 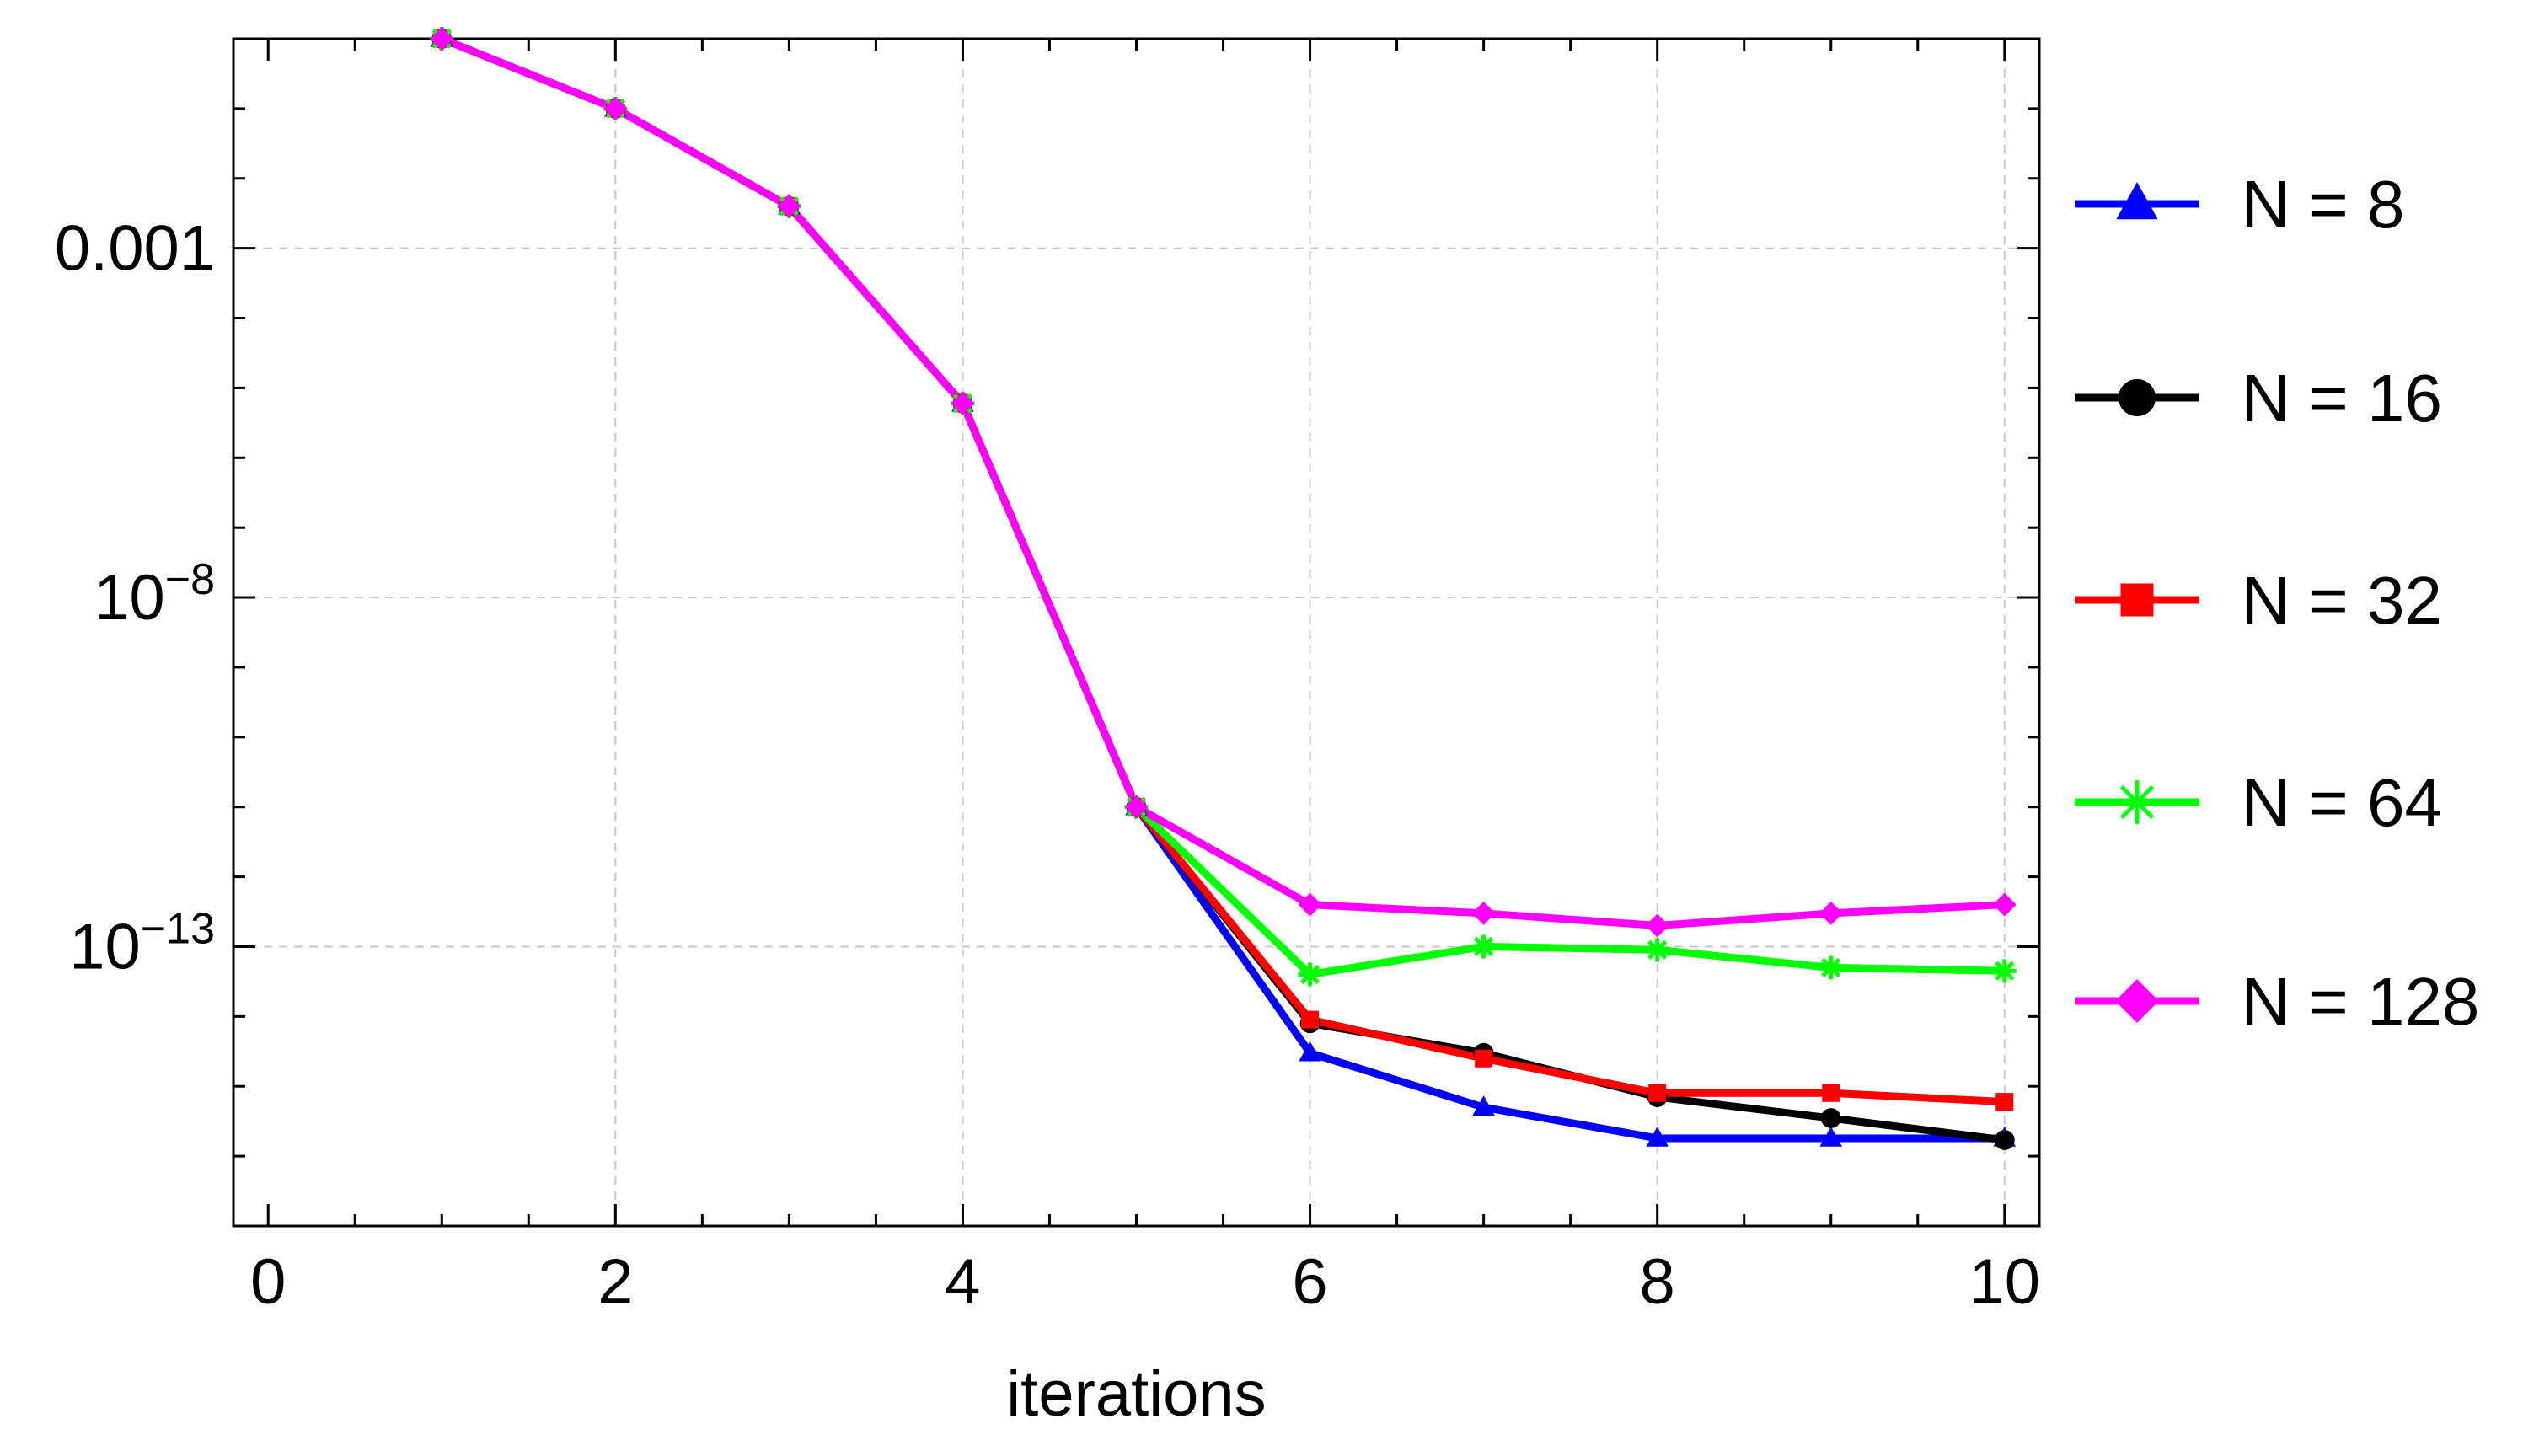 I want to click on legend-label: N = 16, so click(x=2342, y=398).